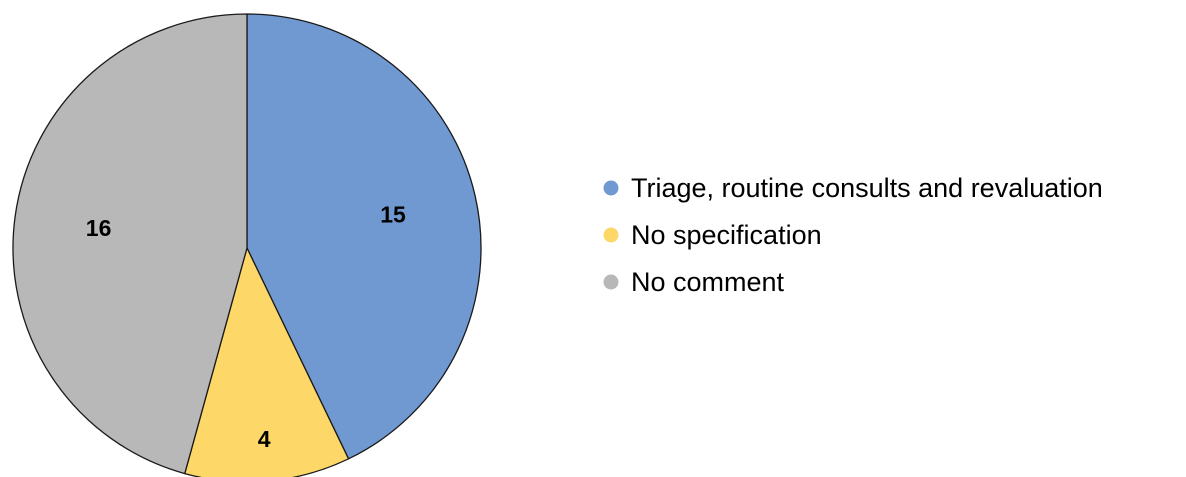 This screenshot has height=477, width=1186. What do you see at coordinates (267, 362) in the screenshot?
I see `pie-slice` at bounding box center [267, 362].